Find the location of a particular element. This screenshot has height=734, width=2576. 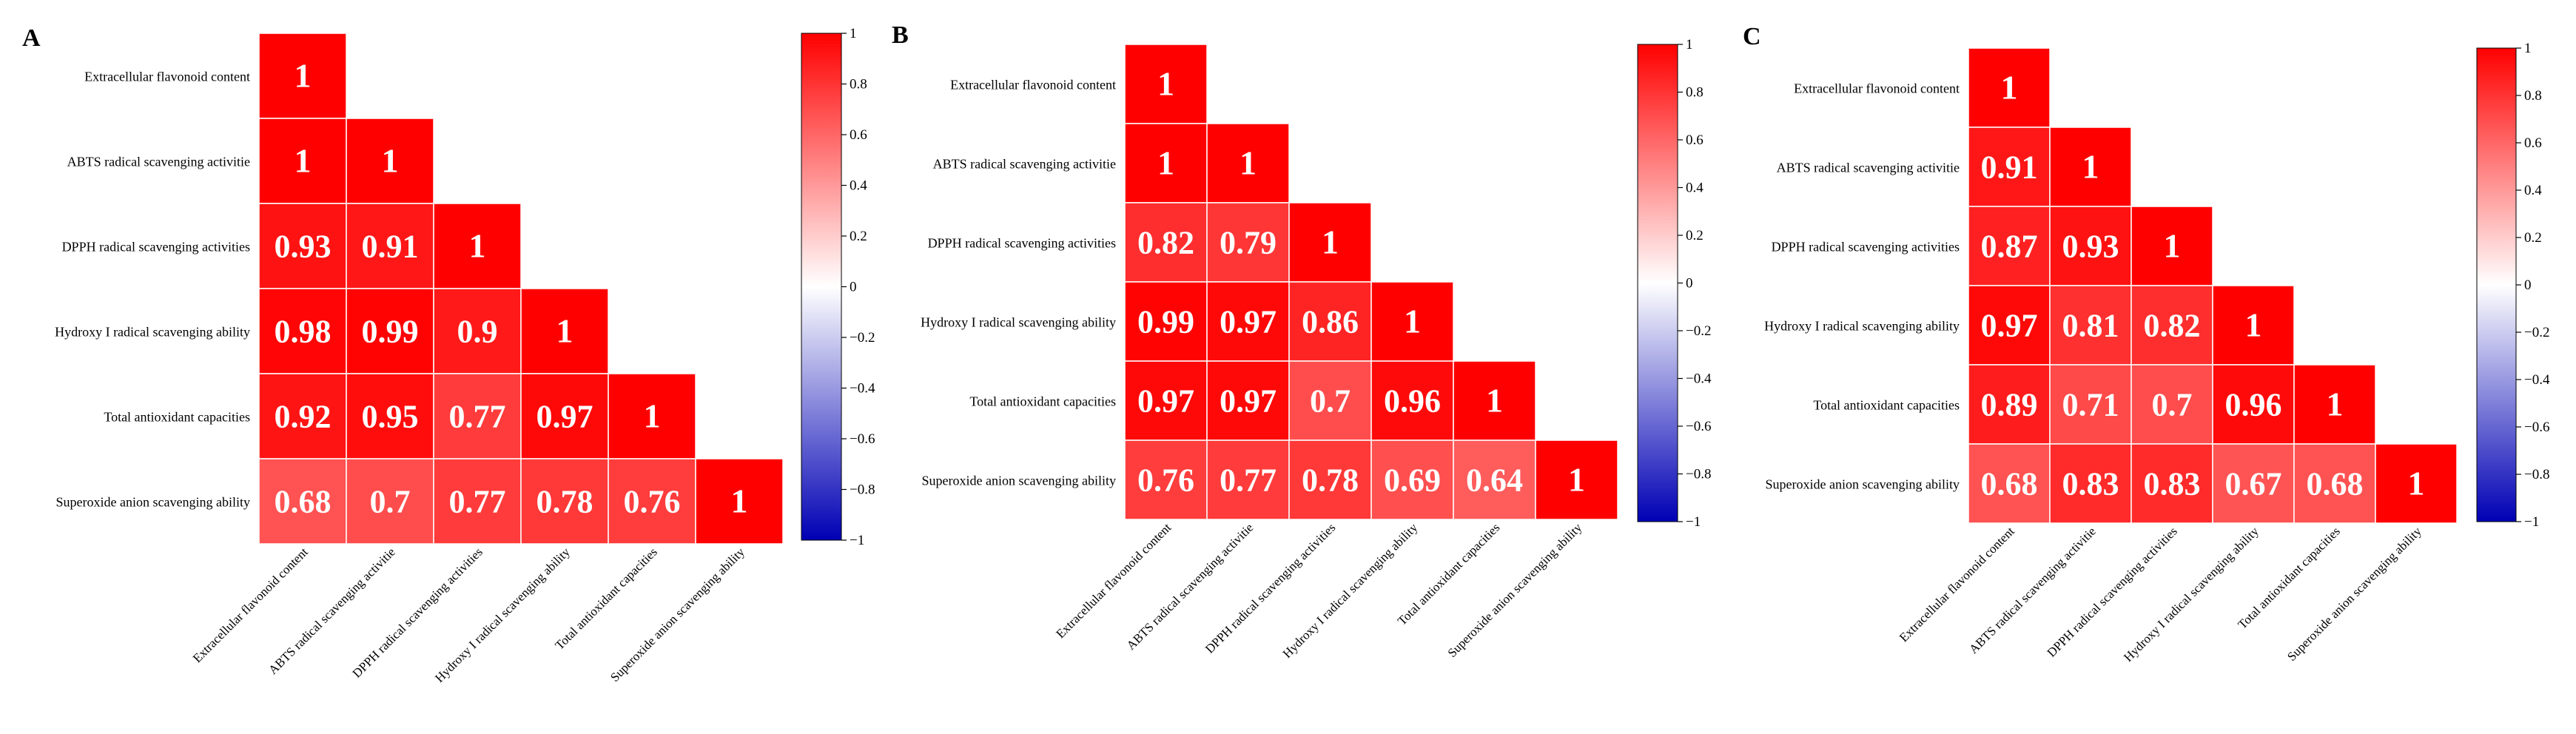

colorbar-tick-label: 0.8 is located at coordinates (858, 84).